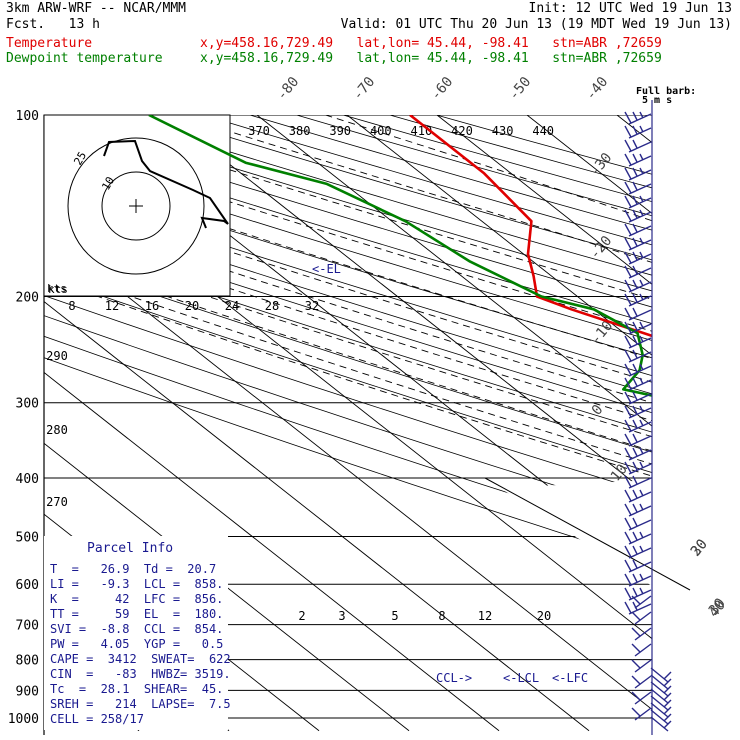 The image size is (740, 740). What do you see at coordinates (597, 89) in the screenshot?
I see `isotherm-label: -40` at bounding box center [597, 89].